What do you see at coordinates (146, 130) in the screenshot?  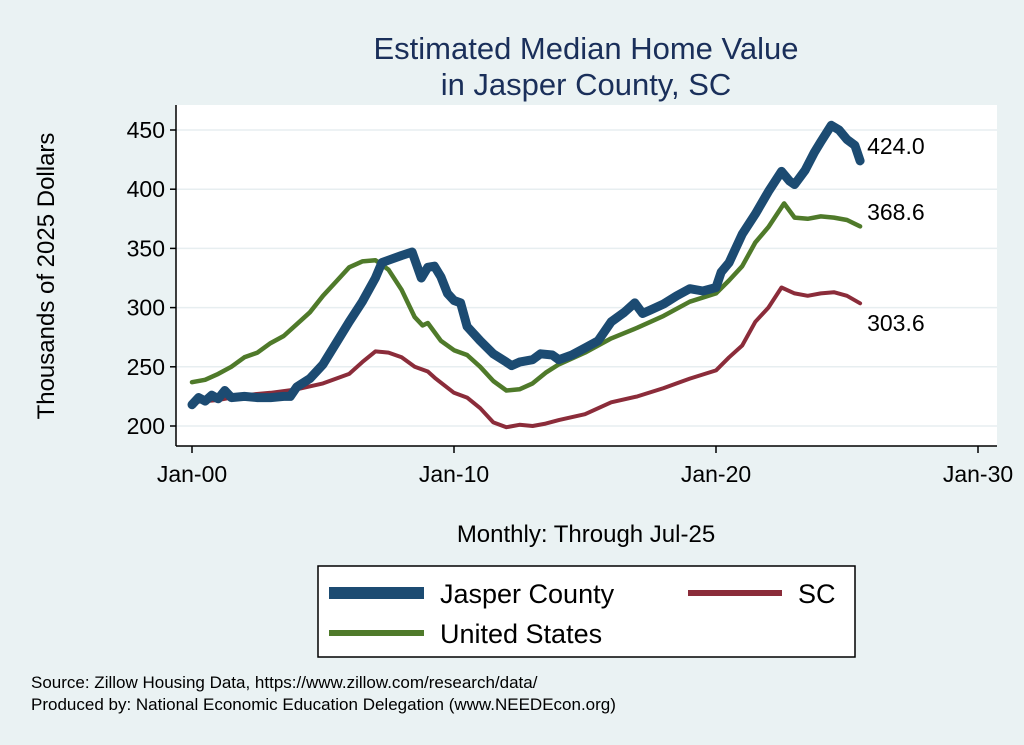 I see `y-tick-label-450: 450` at bounding box center [146, 130].